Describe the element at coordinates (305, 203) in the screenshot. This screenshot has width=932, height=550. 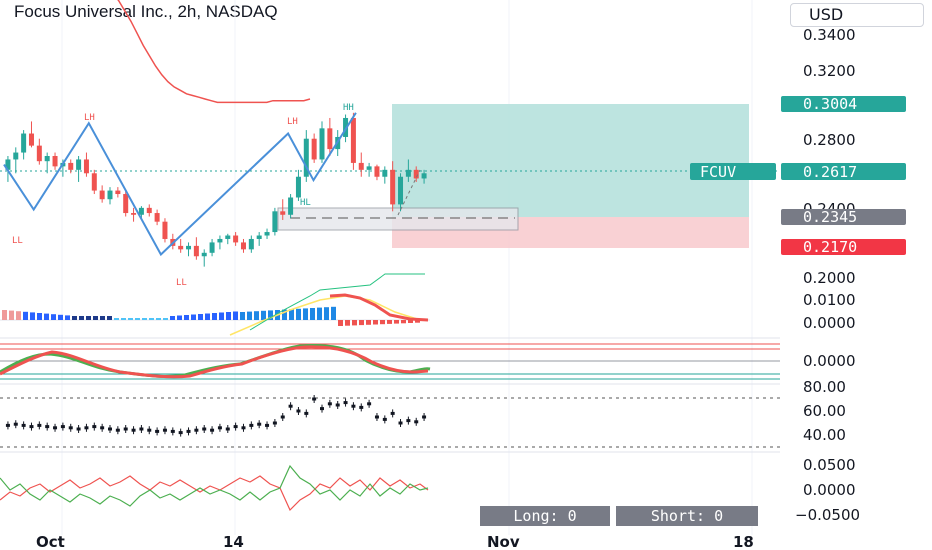
I see `pivot-label: HL` at that location.